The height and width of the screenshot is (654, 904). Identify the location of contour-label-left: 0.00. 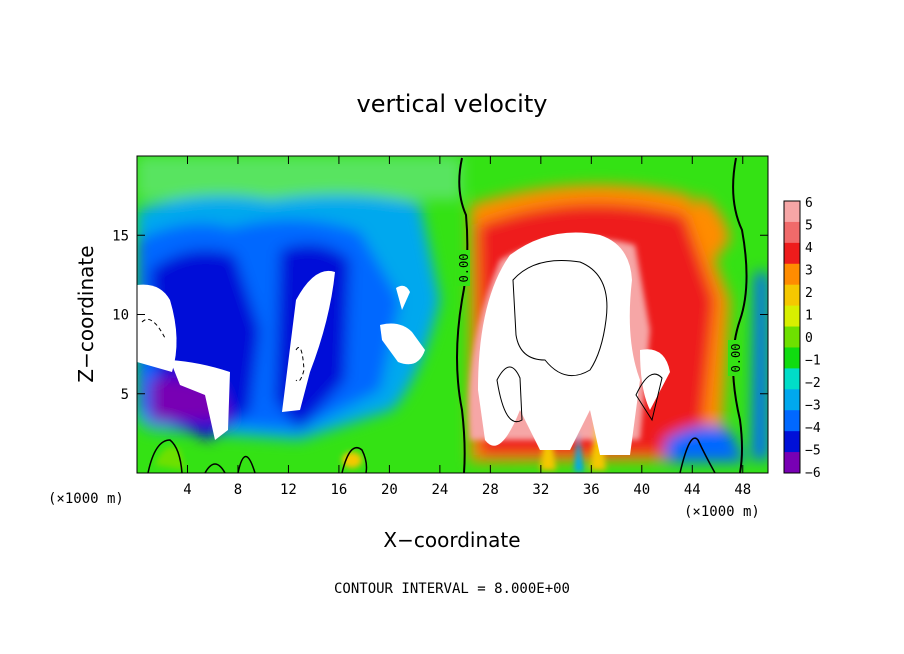
(464, 268).